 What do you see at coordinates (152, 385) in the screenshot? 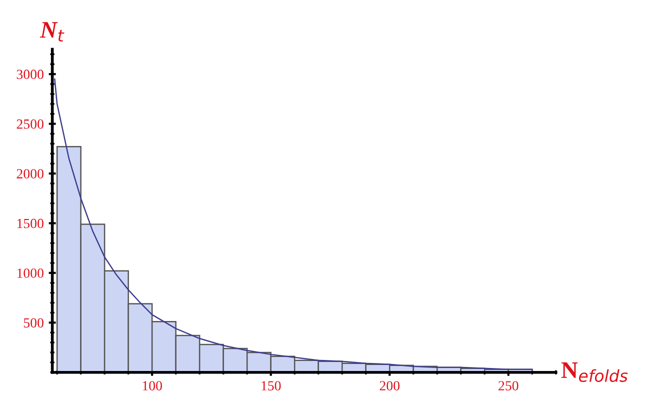
I see `x-tick-label: 100` at bounding box center [152, 385].